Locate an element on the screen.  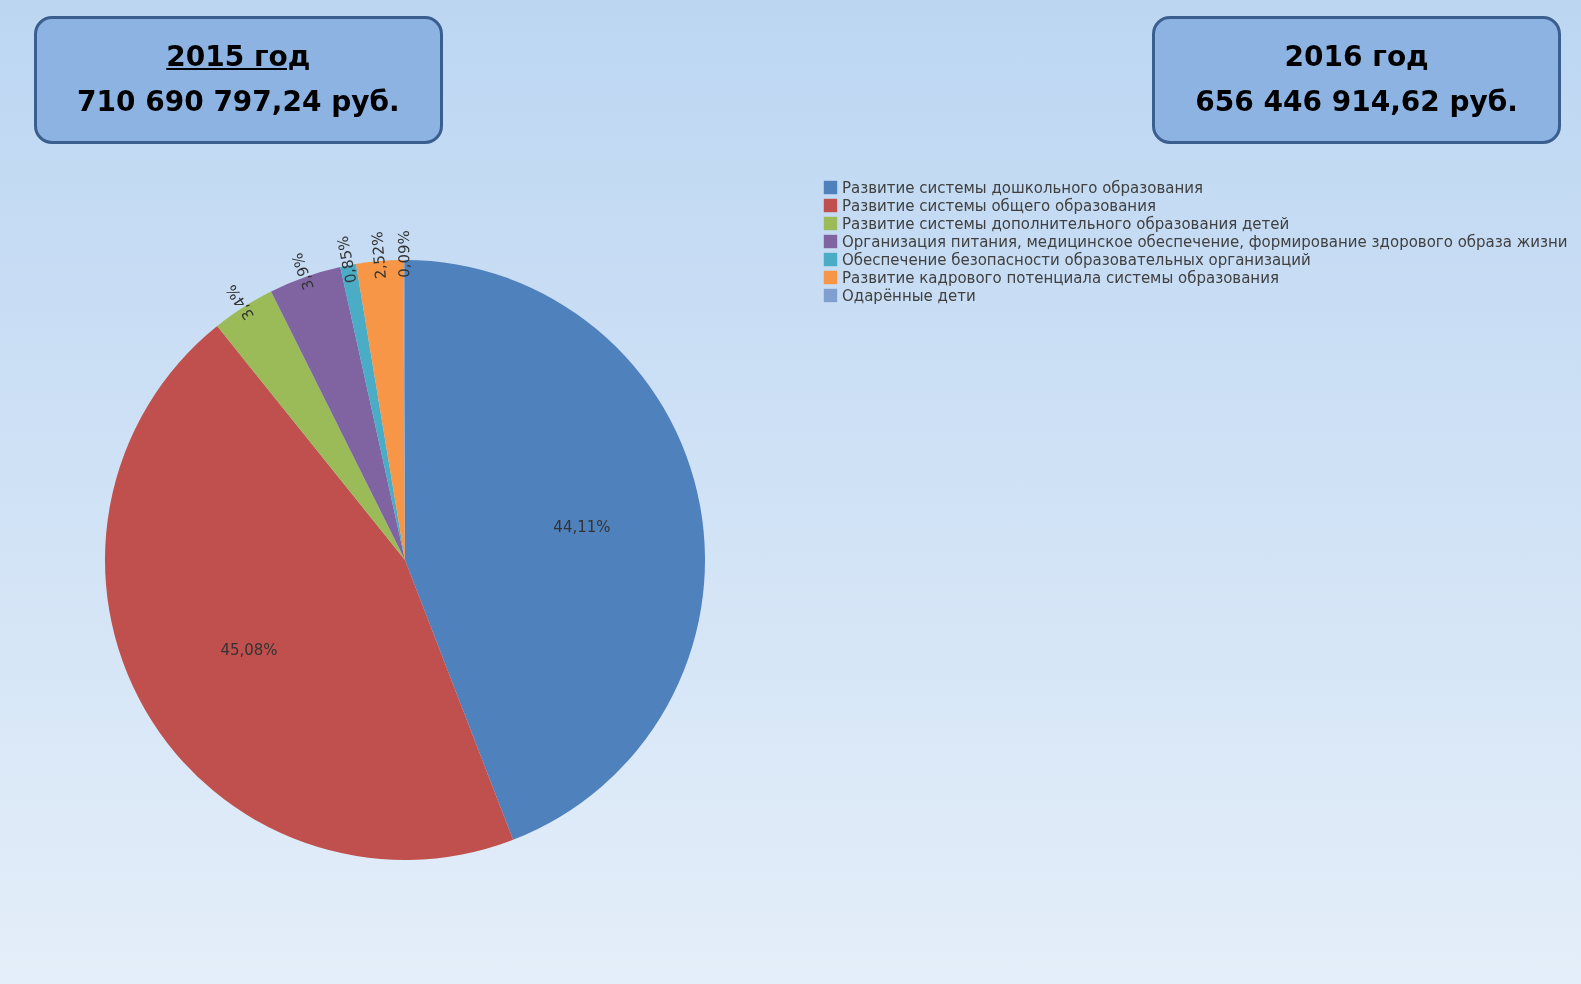
data-label: 45,08% is located at coordinates (249, 649).